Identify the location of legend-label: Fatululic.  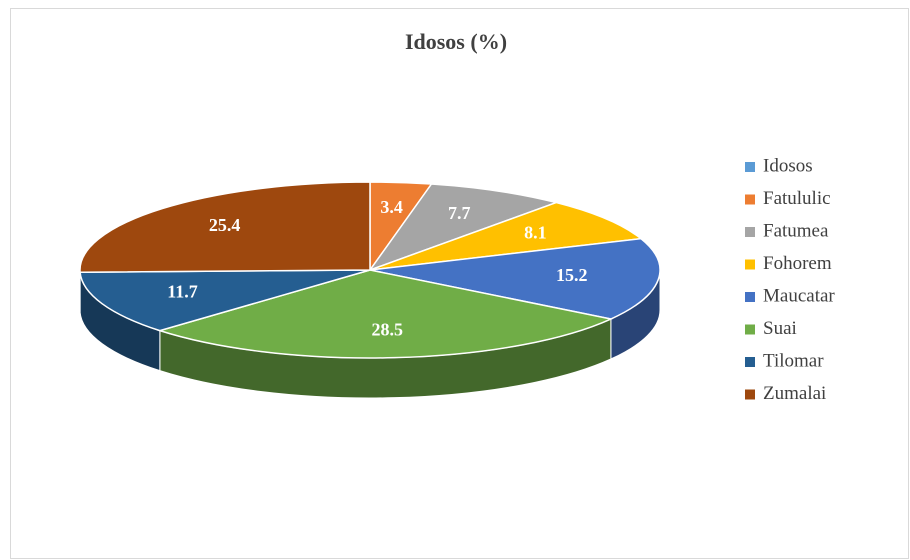
(797, 198).